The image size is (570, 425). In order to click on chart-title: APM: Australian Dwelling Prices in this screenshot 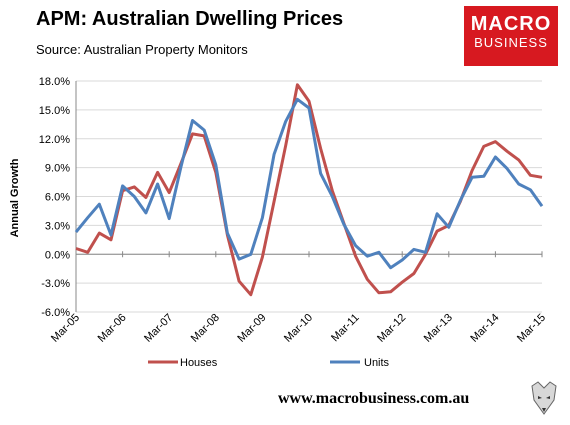, I will do `click(190, 19)`.